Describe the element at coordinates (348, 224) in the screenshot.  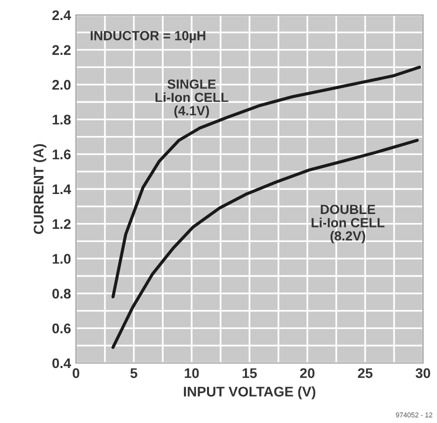
I see `text: DOUBLE Li-Ion CELL (8.2V)` at that location.